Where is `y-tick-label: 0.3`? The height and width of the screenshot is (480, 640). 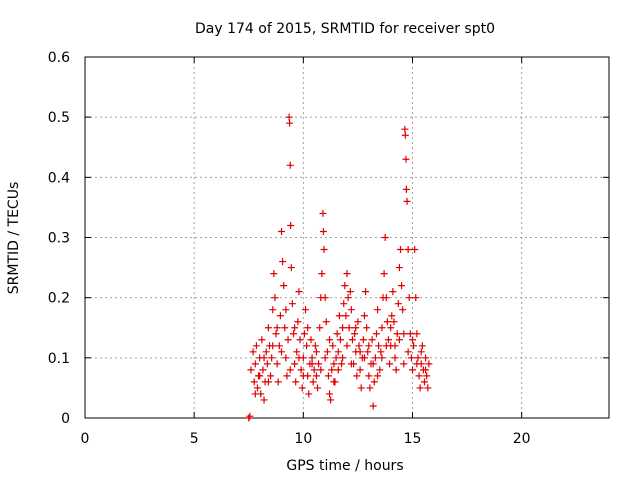
y-tick-label: 0.3 is located at coordinates (59, 239).